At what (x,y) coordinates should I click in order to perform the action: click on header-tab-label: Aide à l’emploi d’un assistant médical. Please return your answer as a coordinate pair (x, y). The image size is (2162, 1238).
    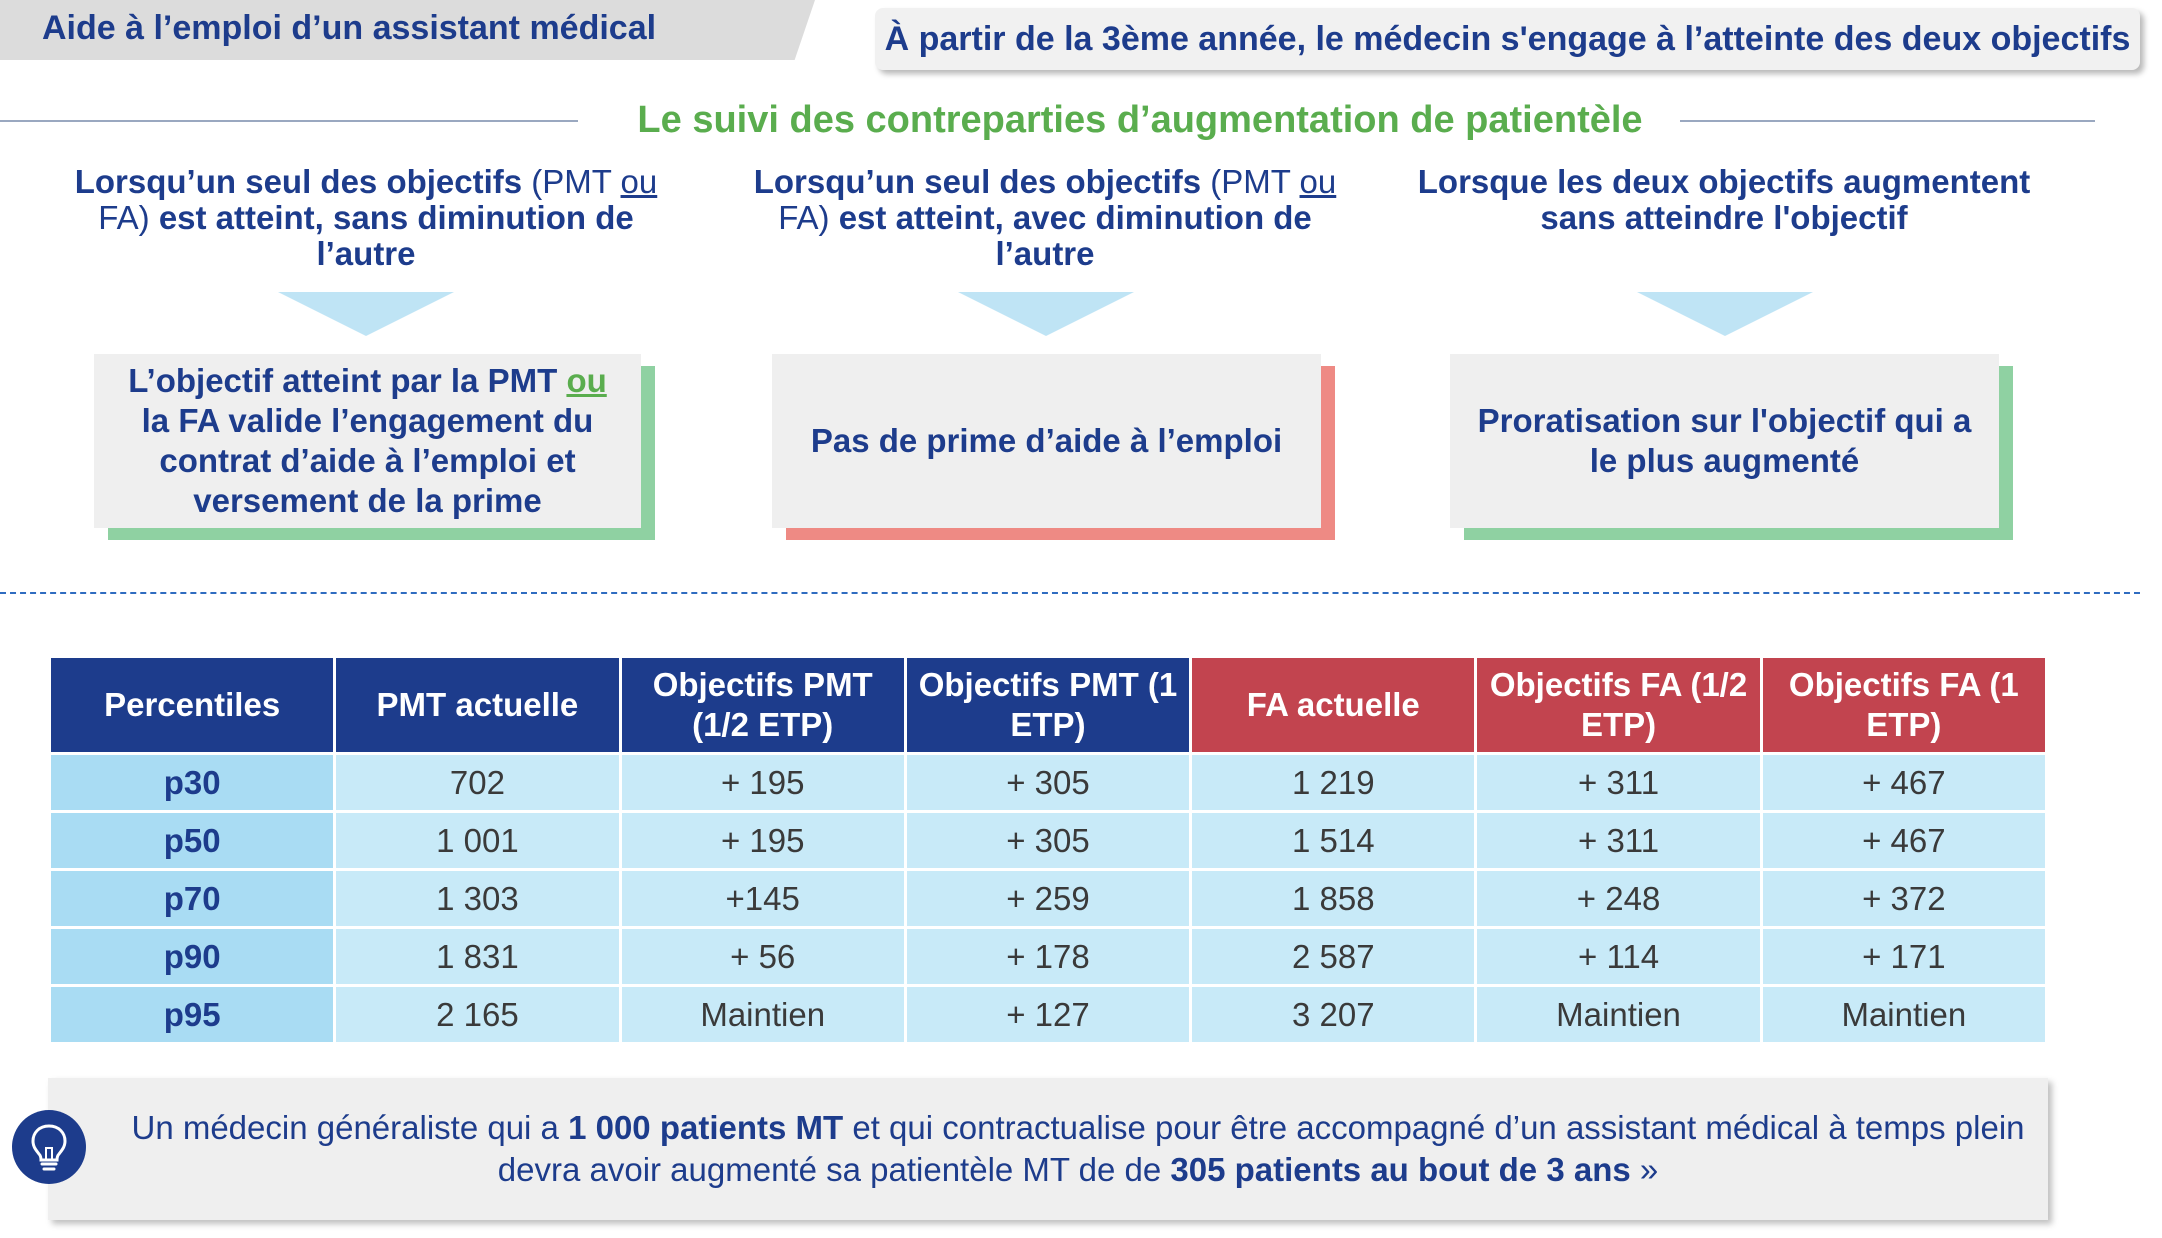
    Looking at the image, I should click on (349, 28).